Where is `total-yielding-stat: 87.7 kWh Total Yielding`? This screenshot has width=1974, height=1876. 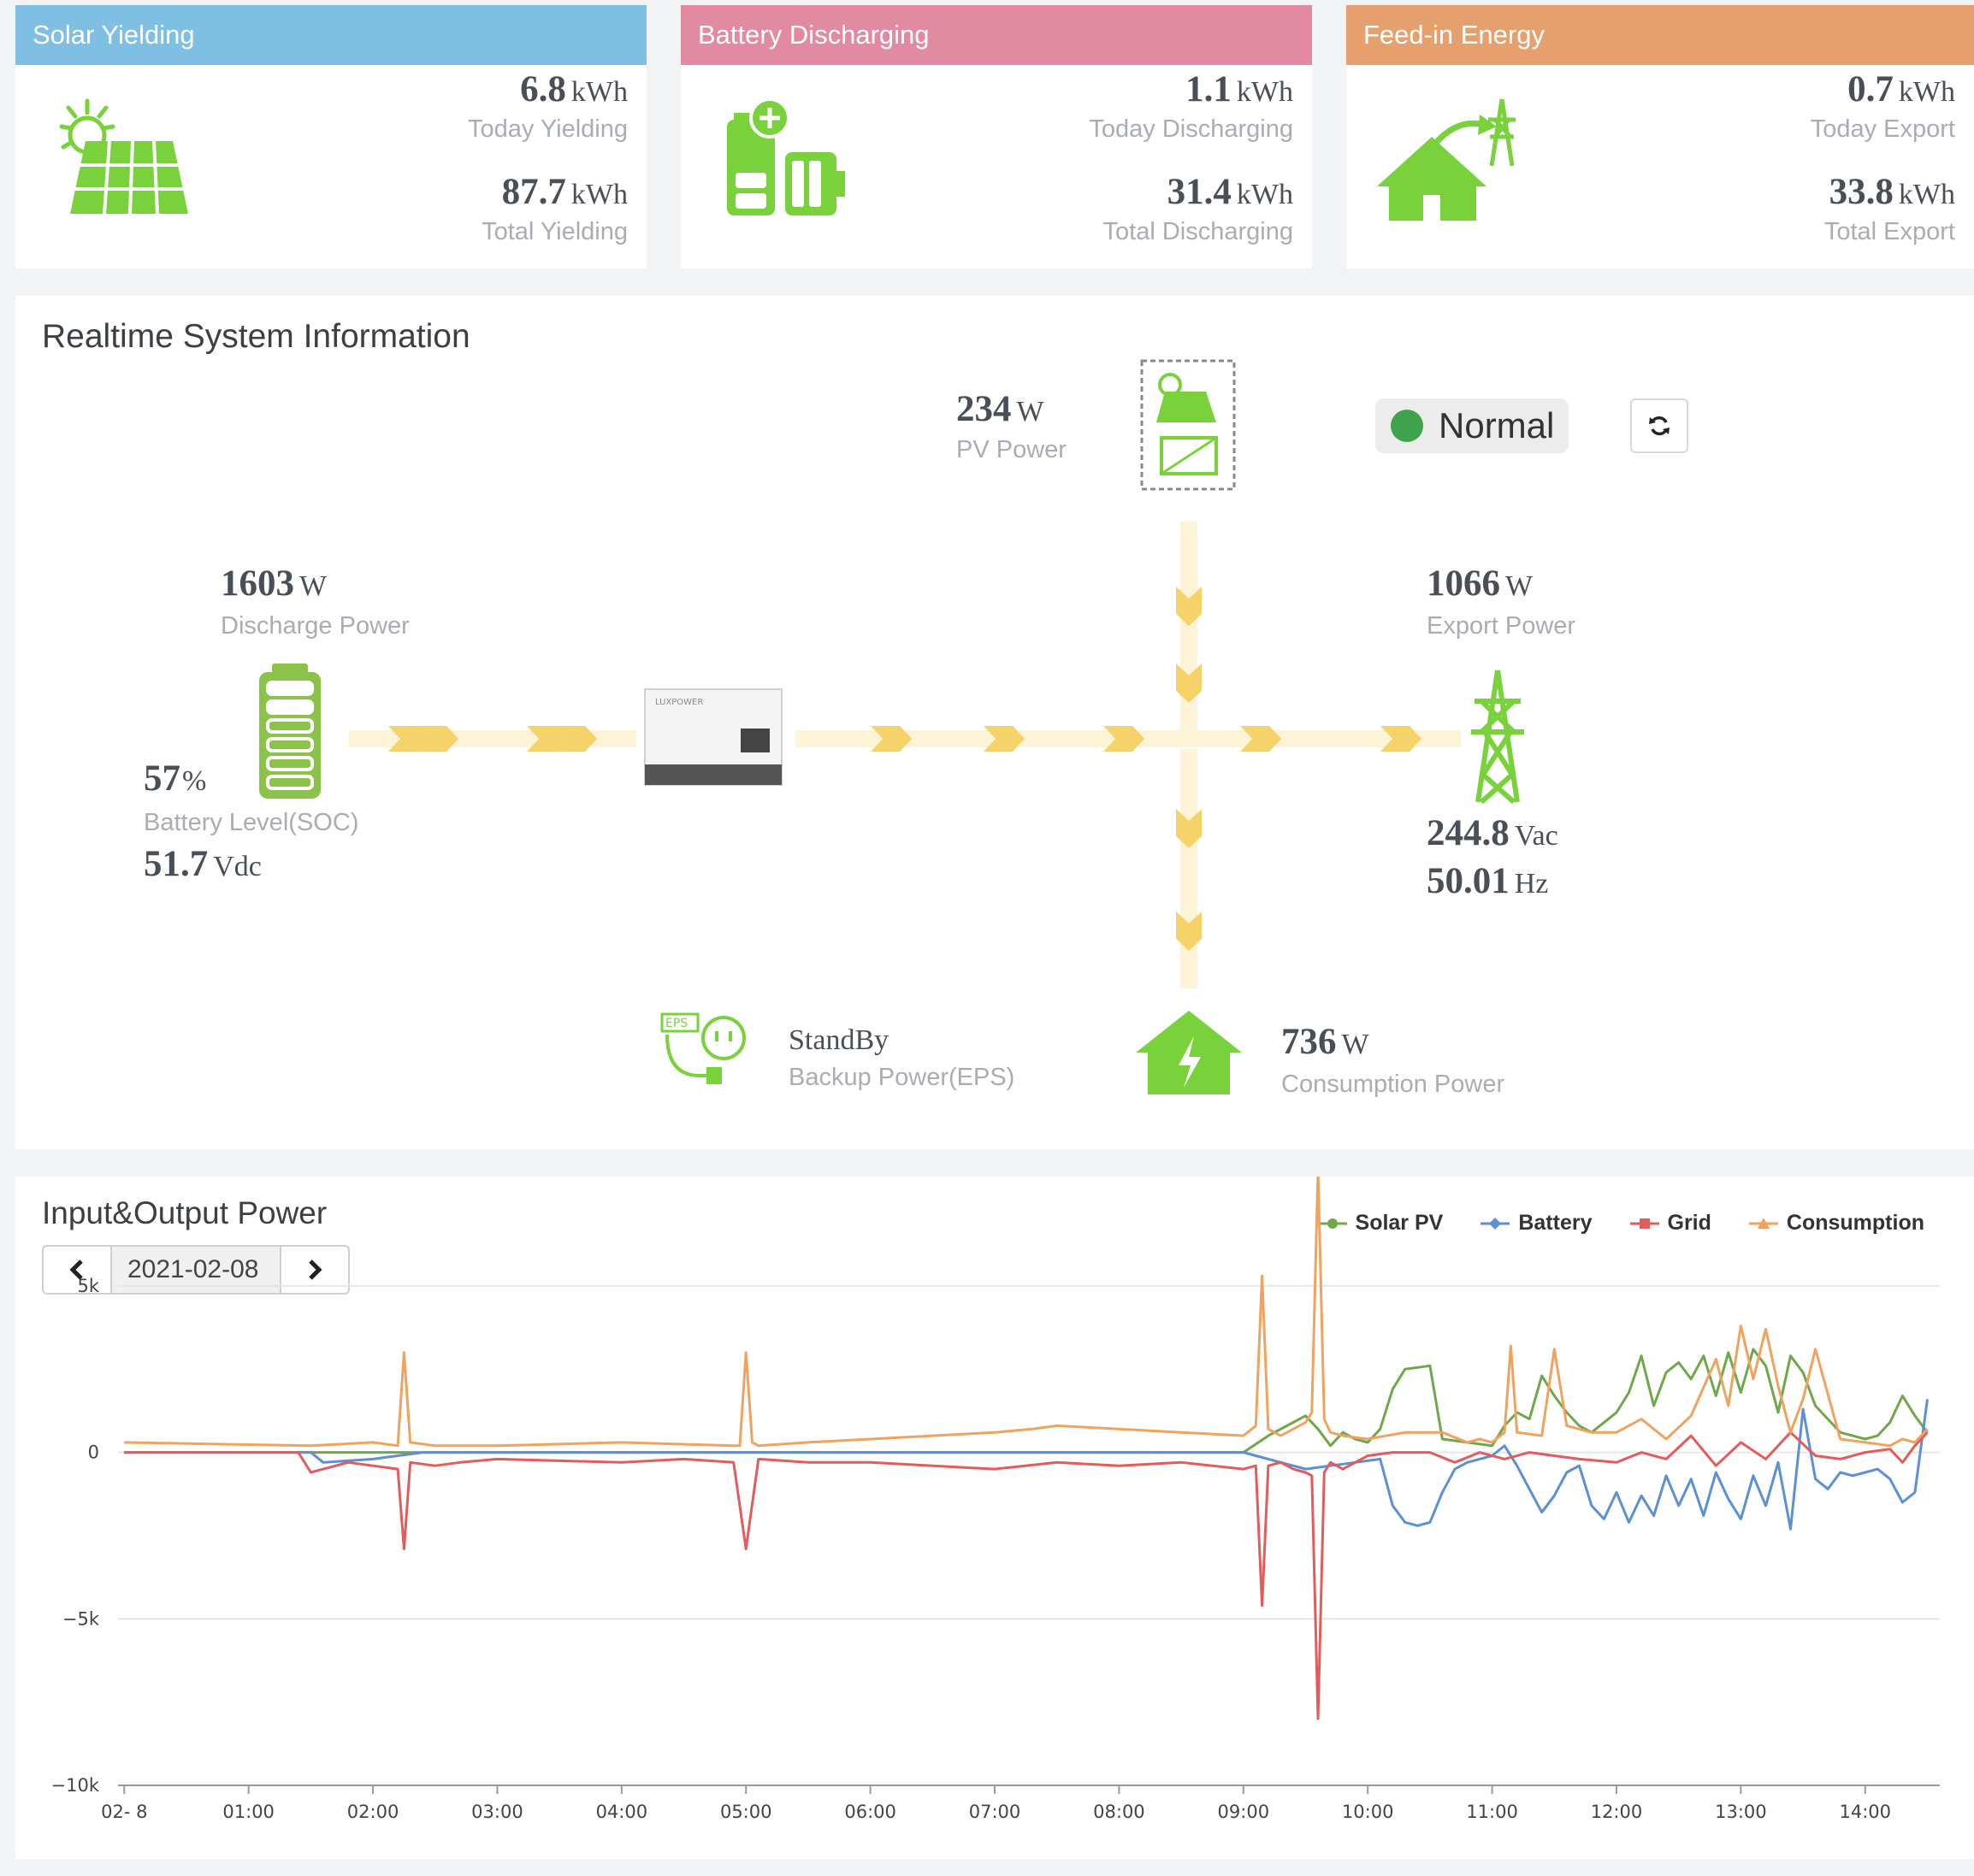 total-yielding-stat: 87.7 kWh Total Yielding is located at coordinates (555, 208).